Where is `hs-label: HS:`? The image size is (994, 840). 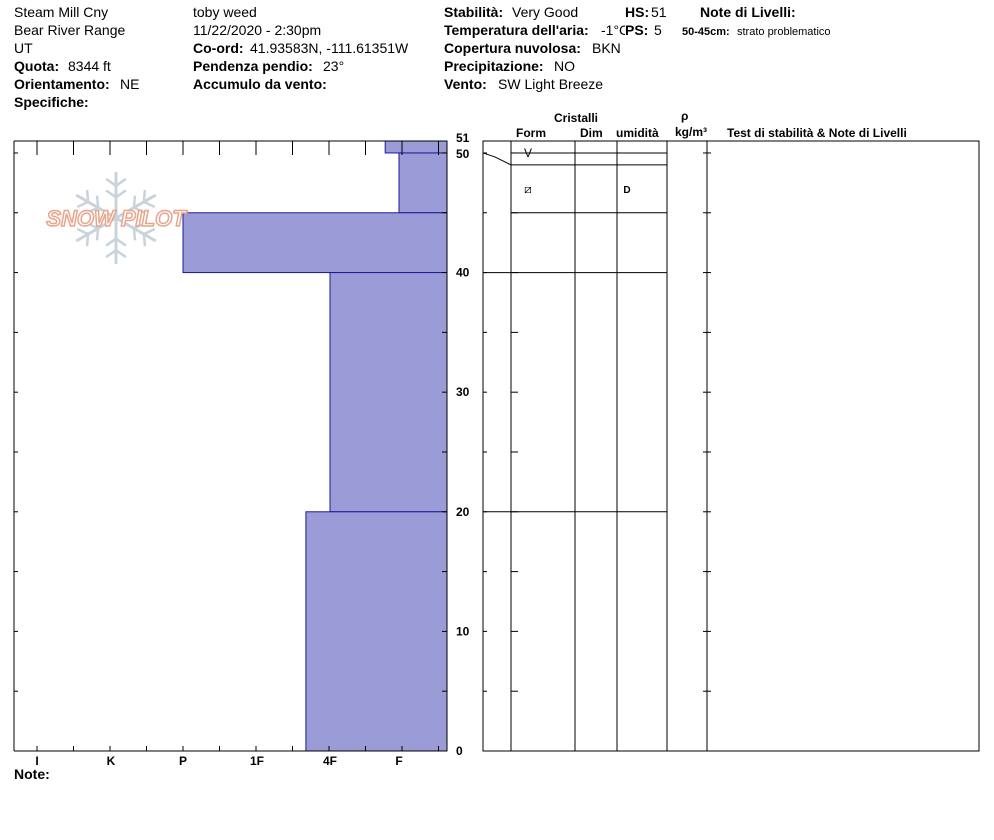
hs-label: HS: is located at coordinates (637, 12).